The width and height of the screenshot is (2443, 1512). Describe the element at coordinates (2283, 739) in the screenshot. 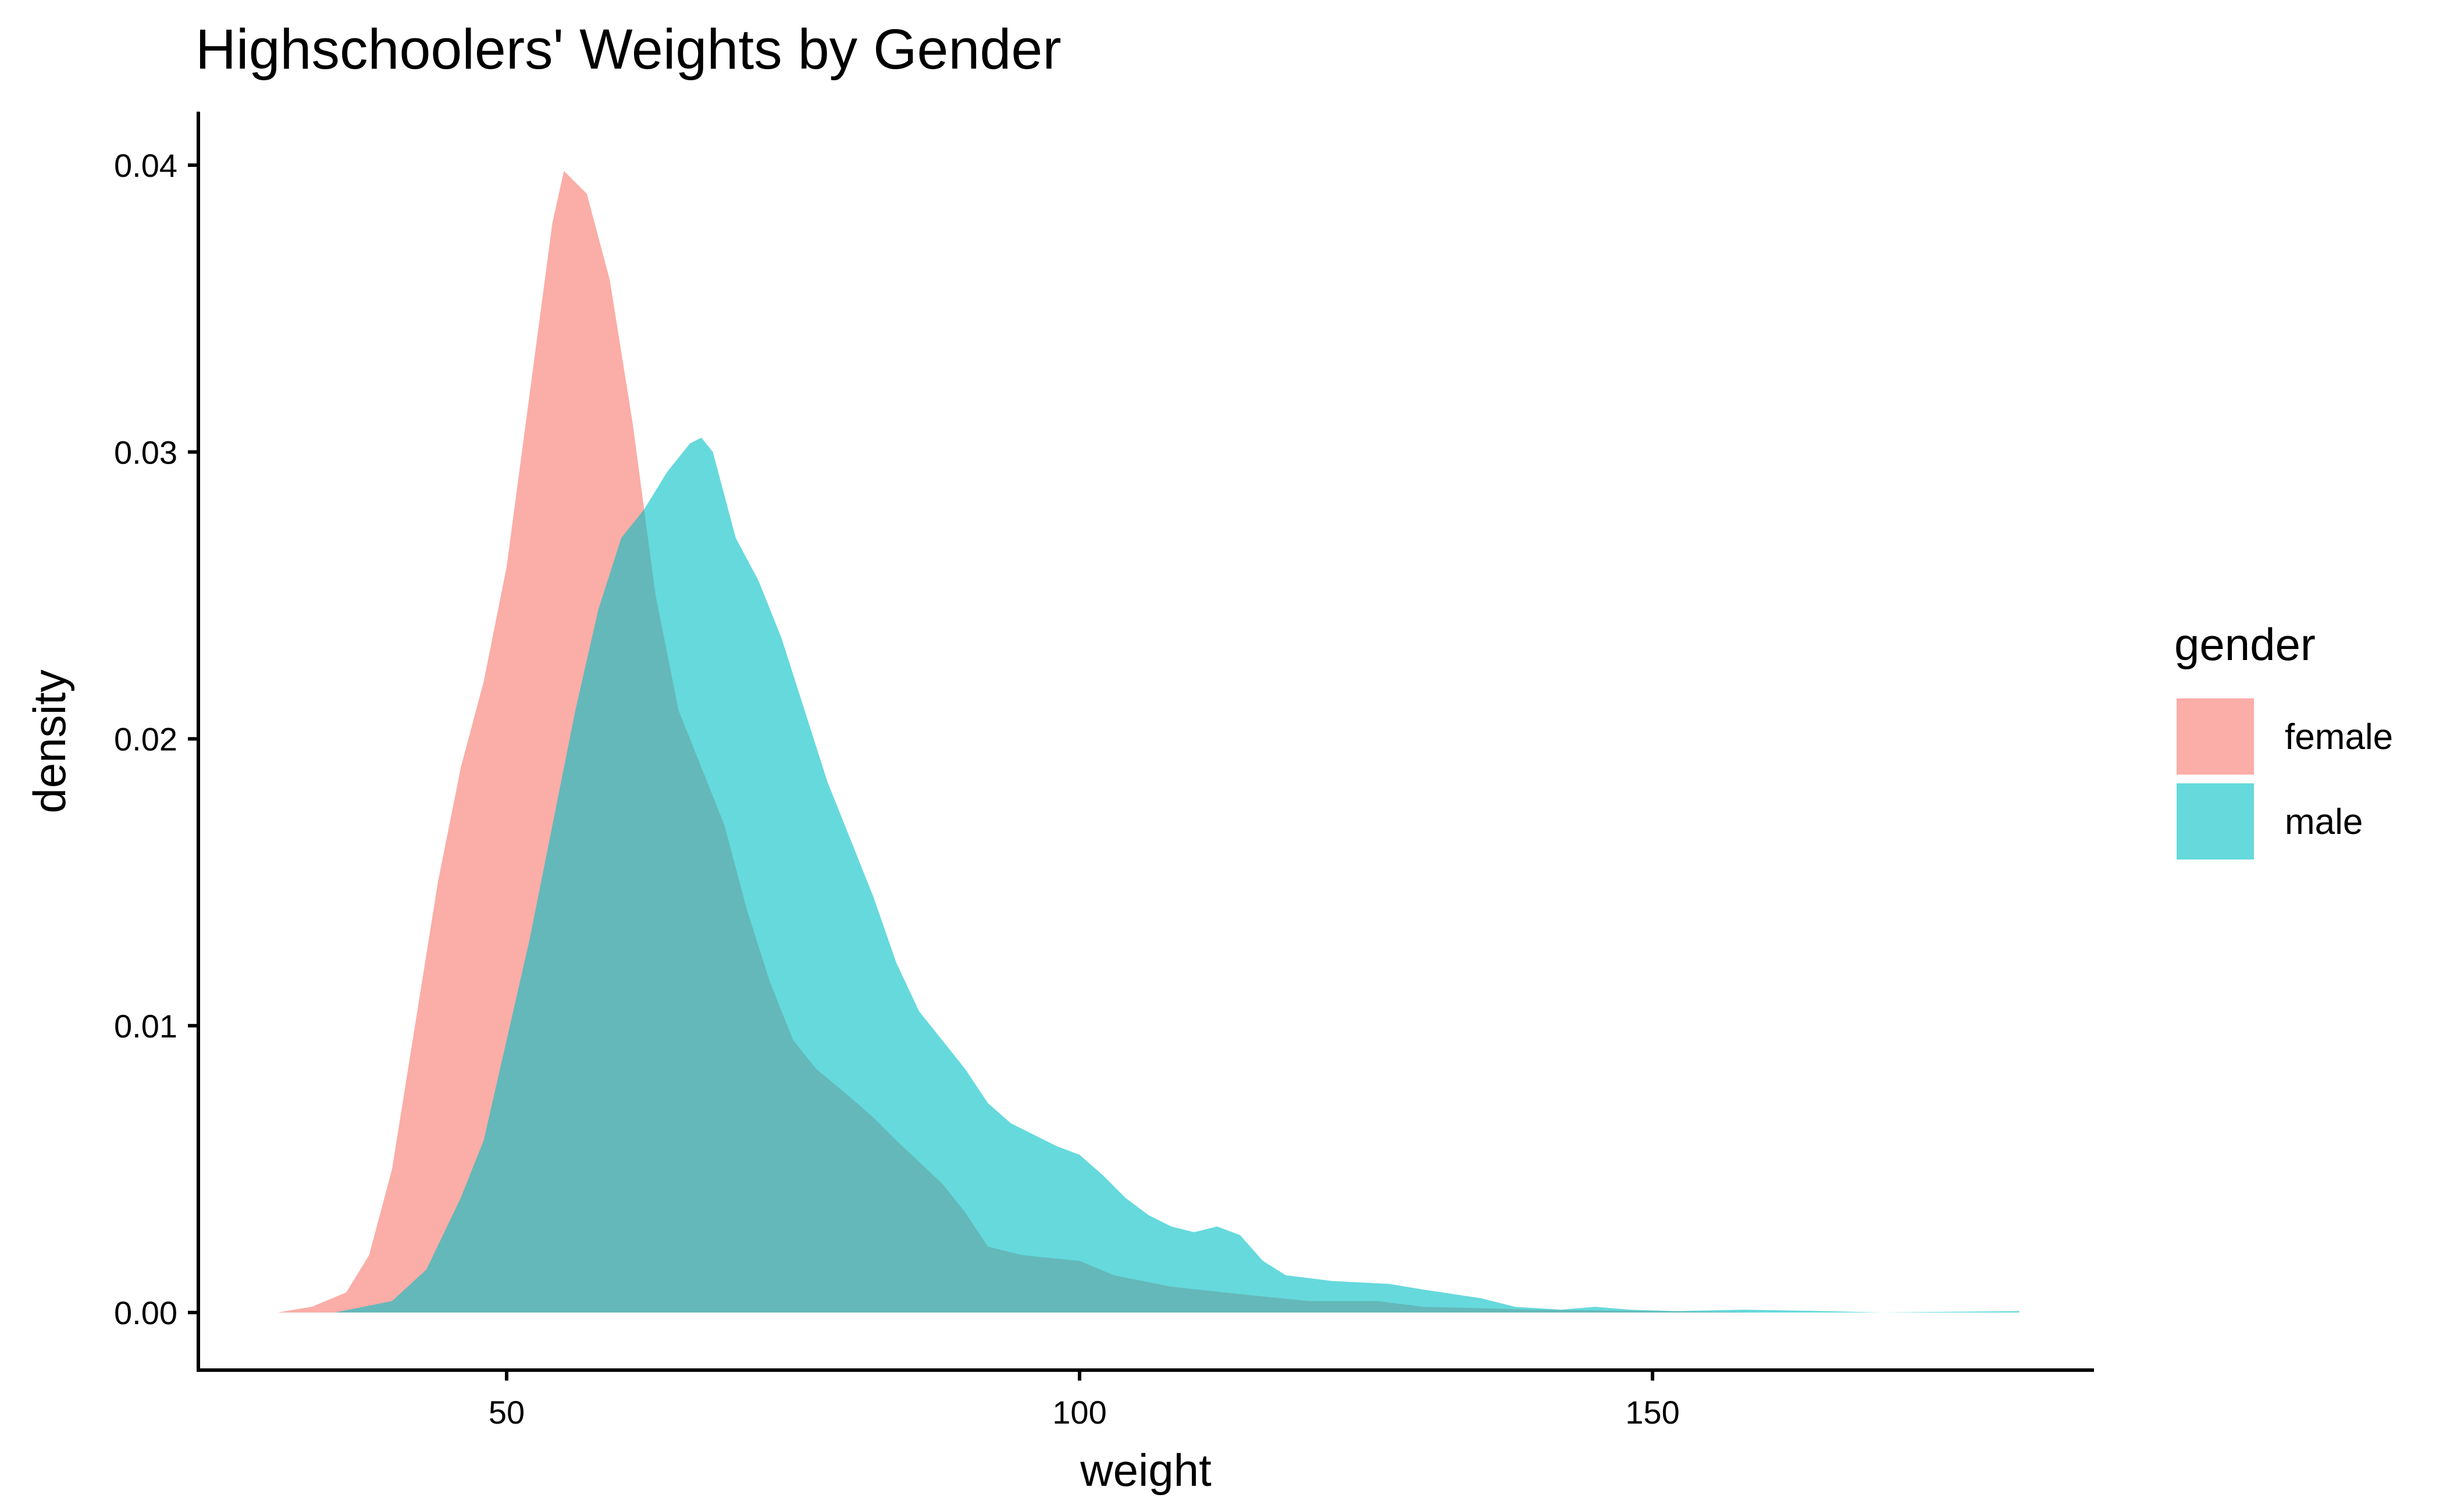

I see `legend: gender female male` at that location.